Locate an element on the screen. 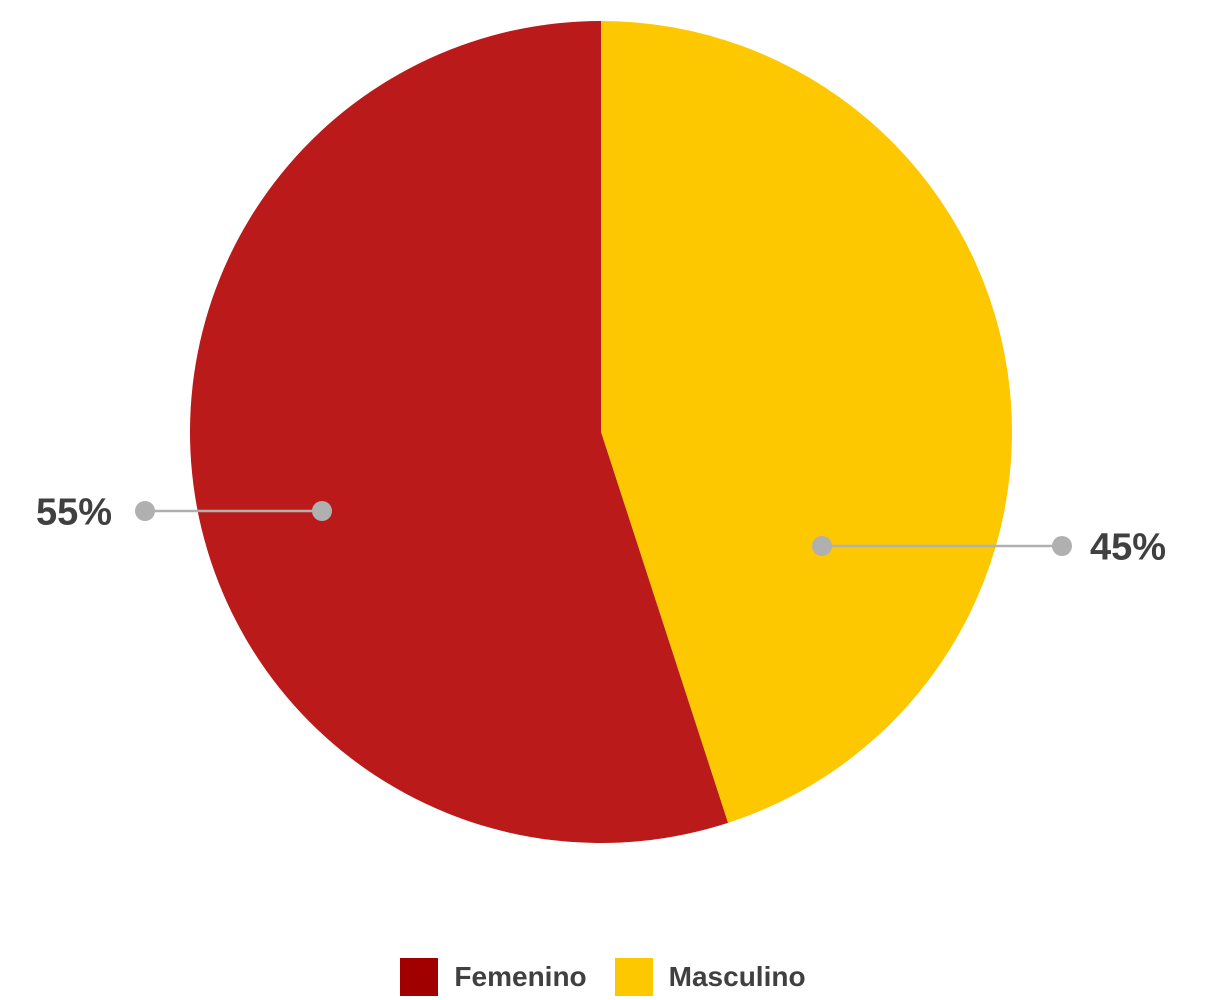 This screenshot has width=1206, height=1000. pie-annotations: 55% 45% is located at coordinates (601, 529).